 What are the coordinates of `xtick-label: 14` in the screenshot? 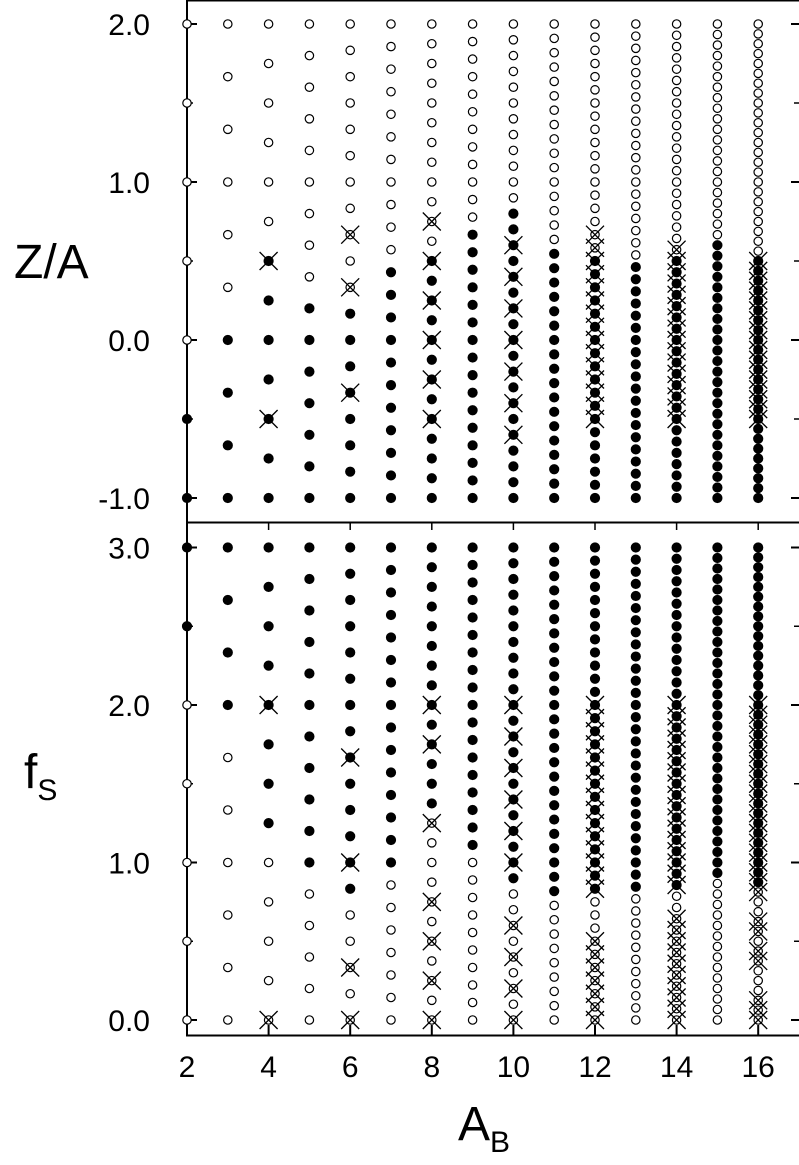 It's located at (676, 1067).